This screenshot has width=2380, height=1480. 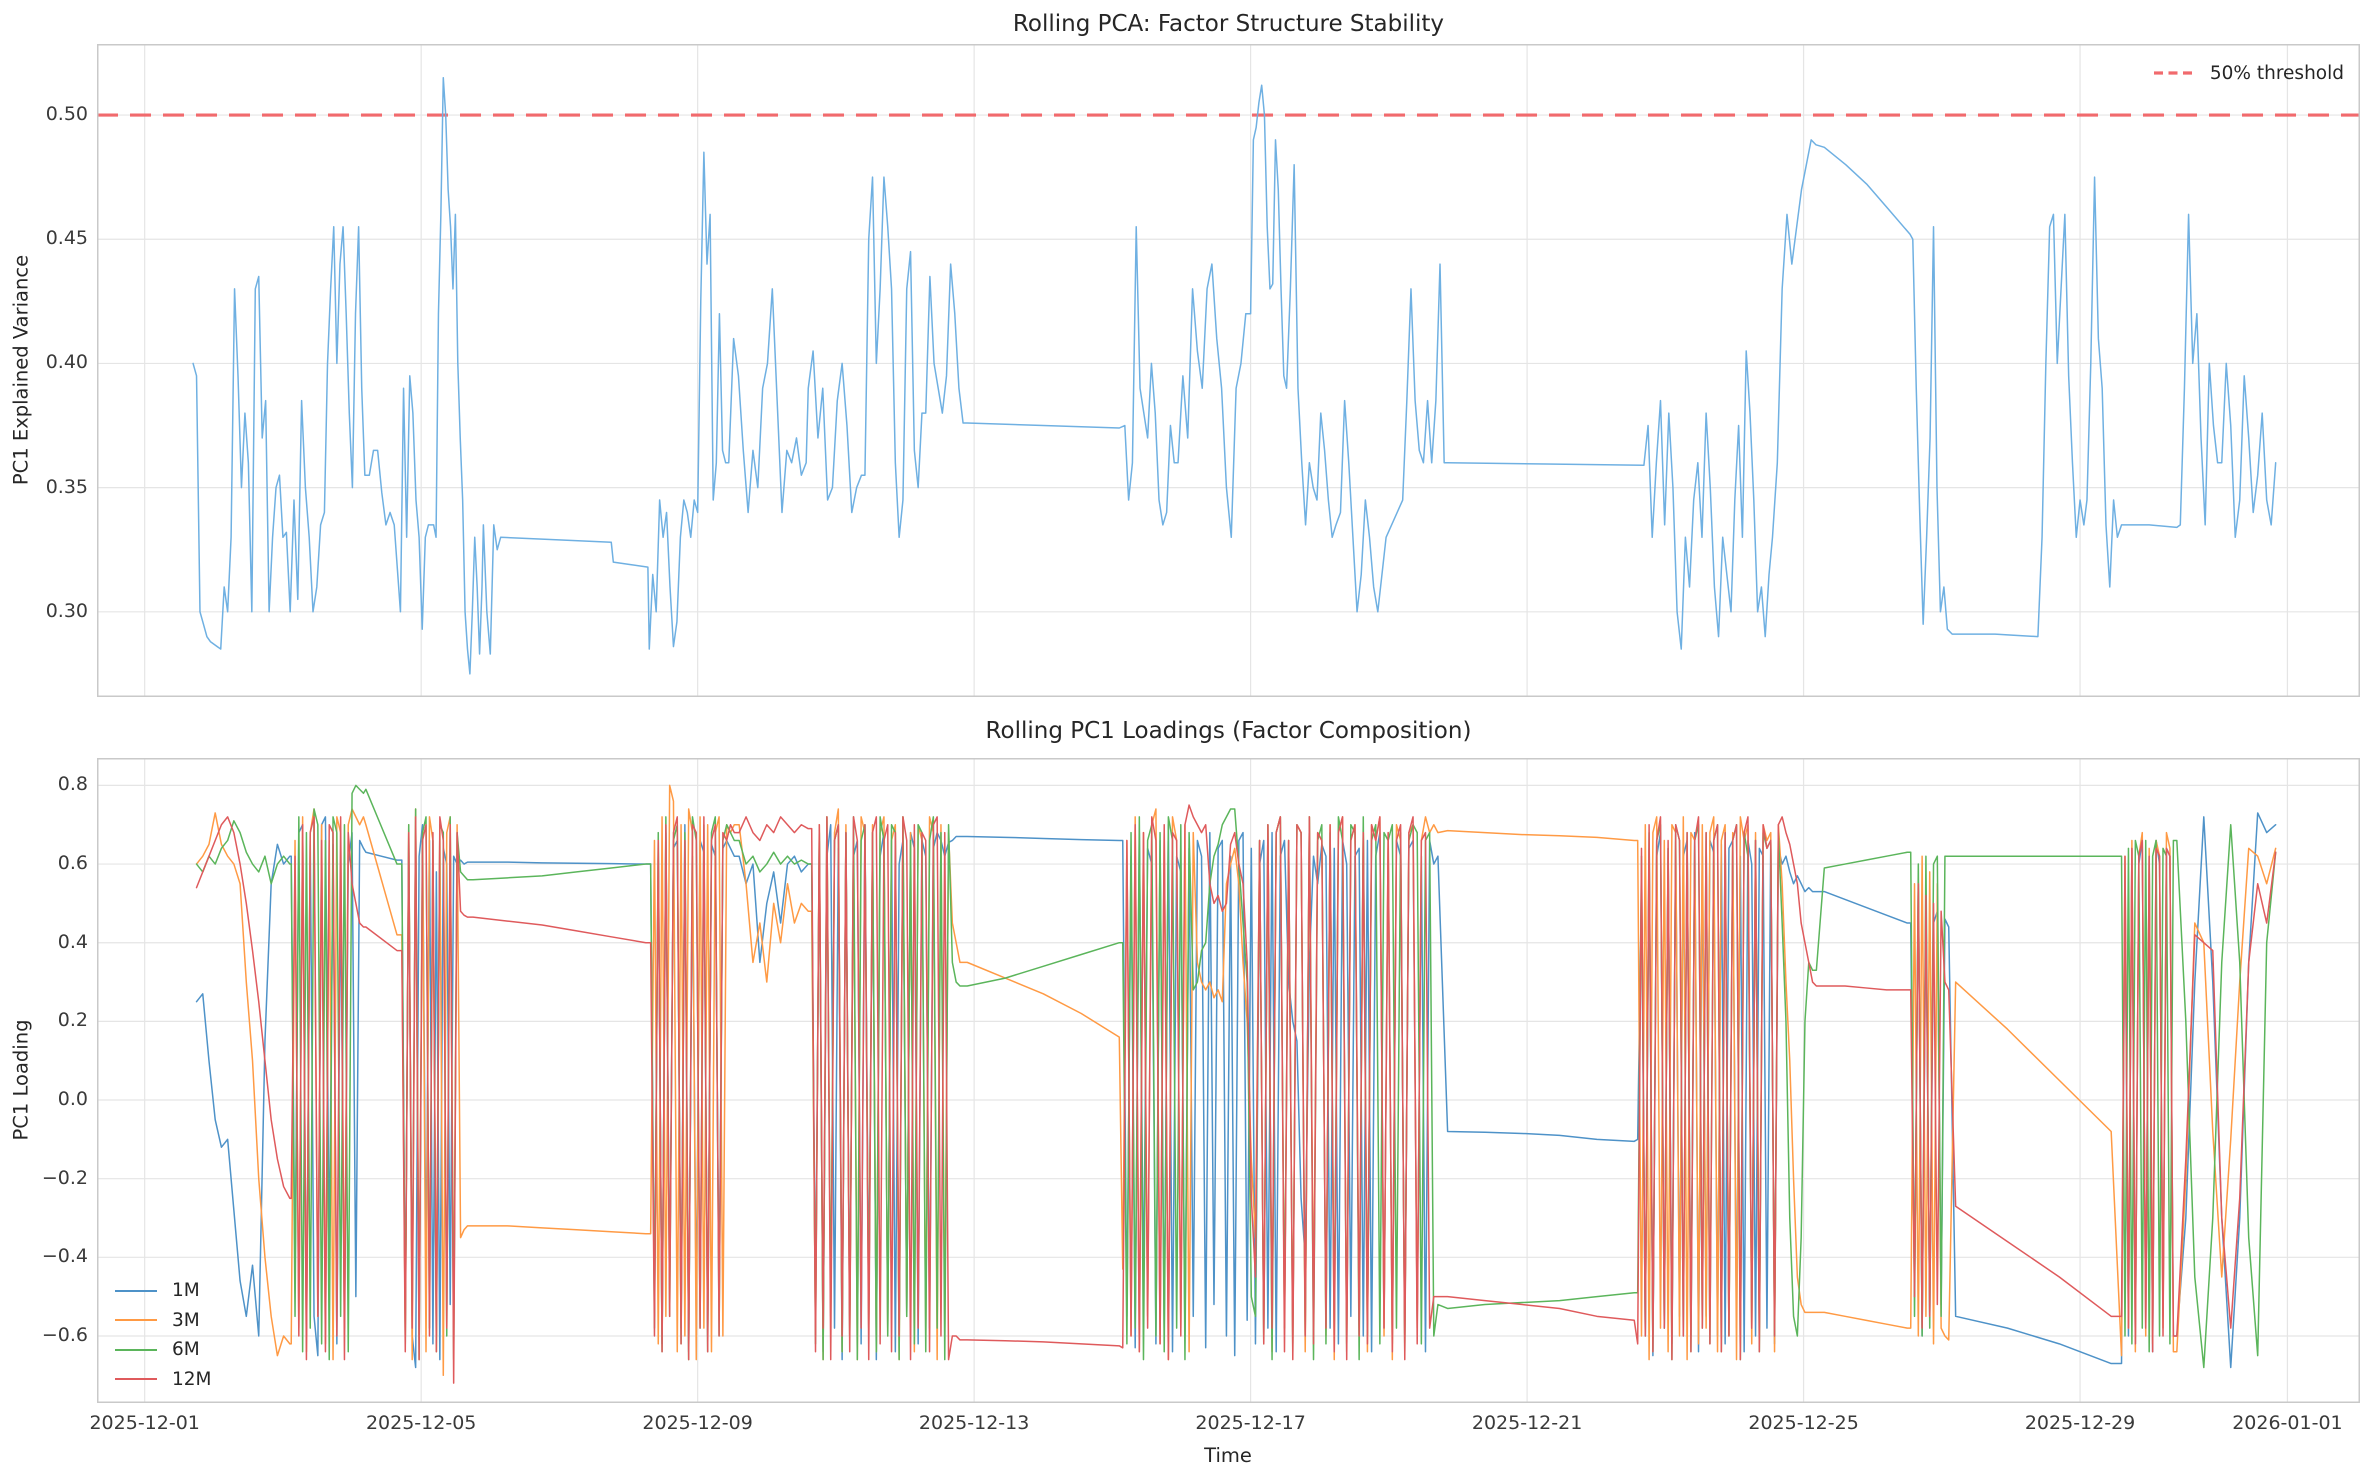 What do you see at coordinates (64, 1334) in the screenshot?
I see `y-tick-label: −0.6` at bounding box center [64, 1334].